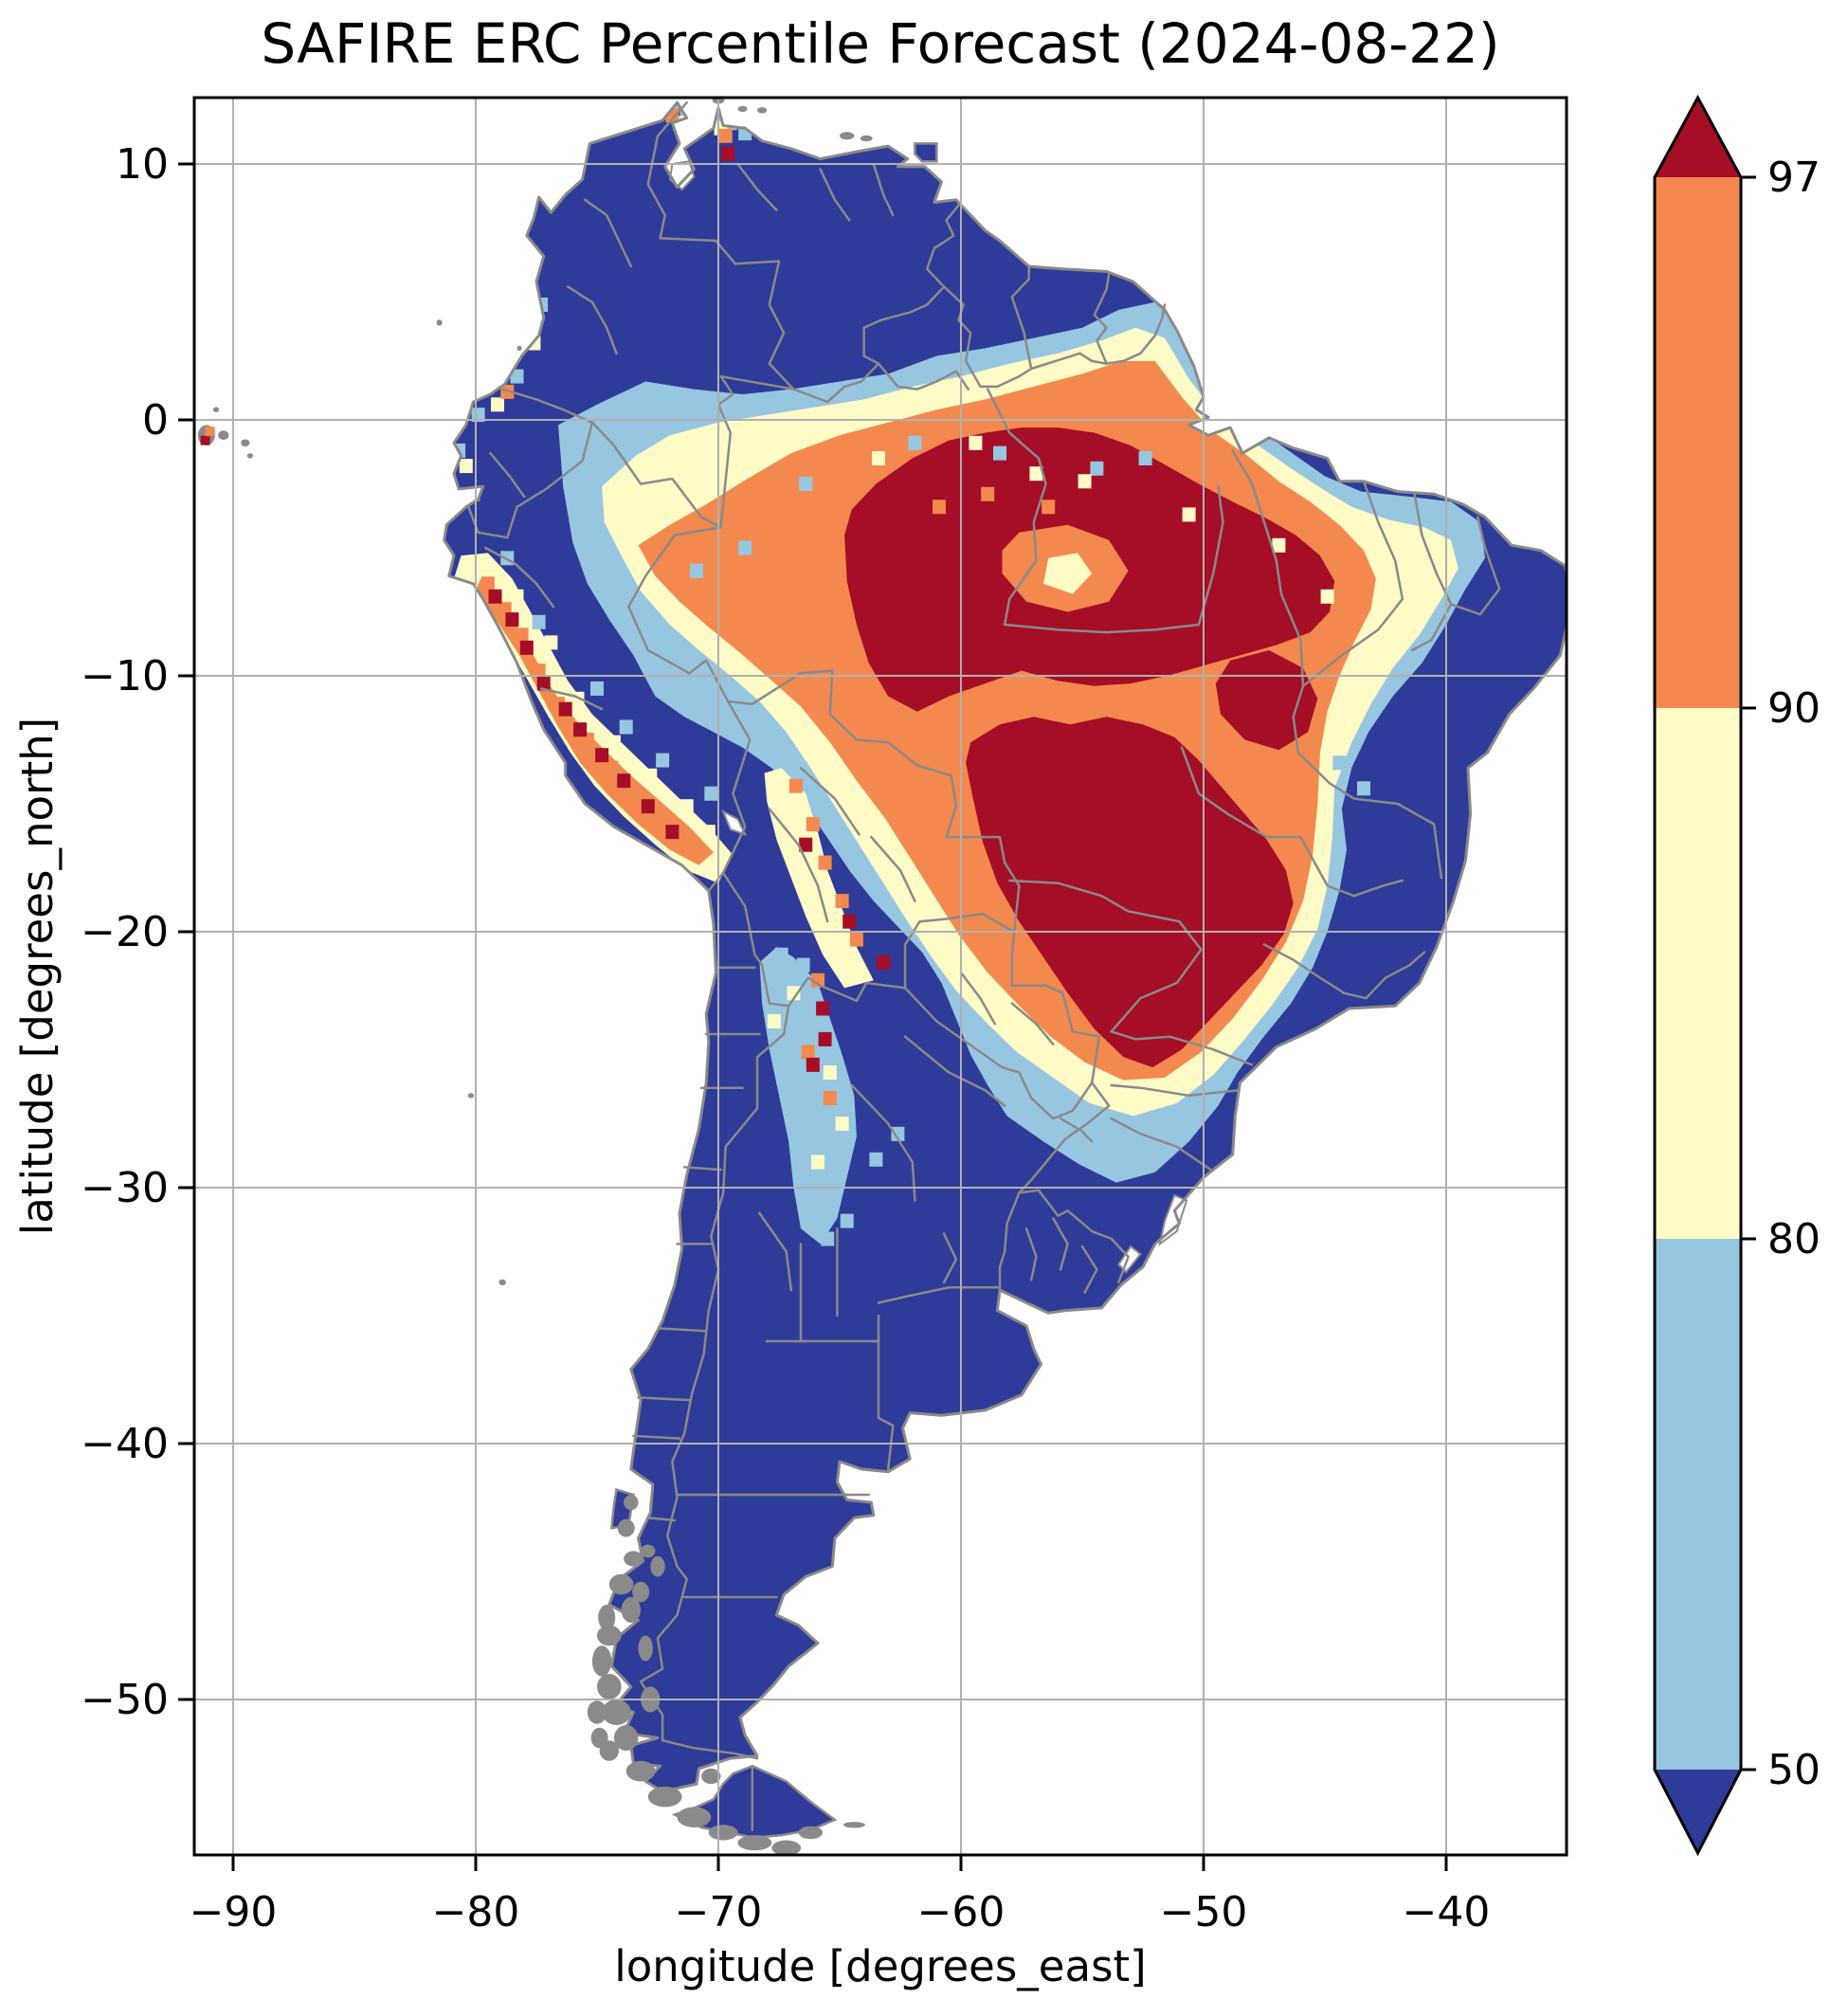 The width and height of the screenshot is (1848, 1999). I want to click on x-tick-label: −50, so click(1204, 1912).